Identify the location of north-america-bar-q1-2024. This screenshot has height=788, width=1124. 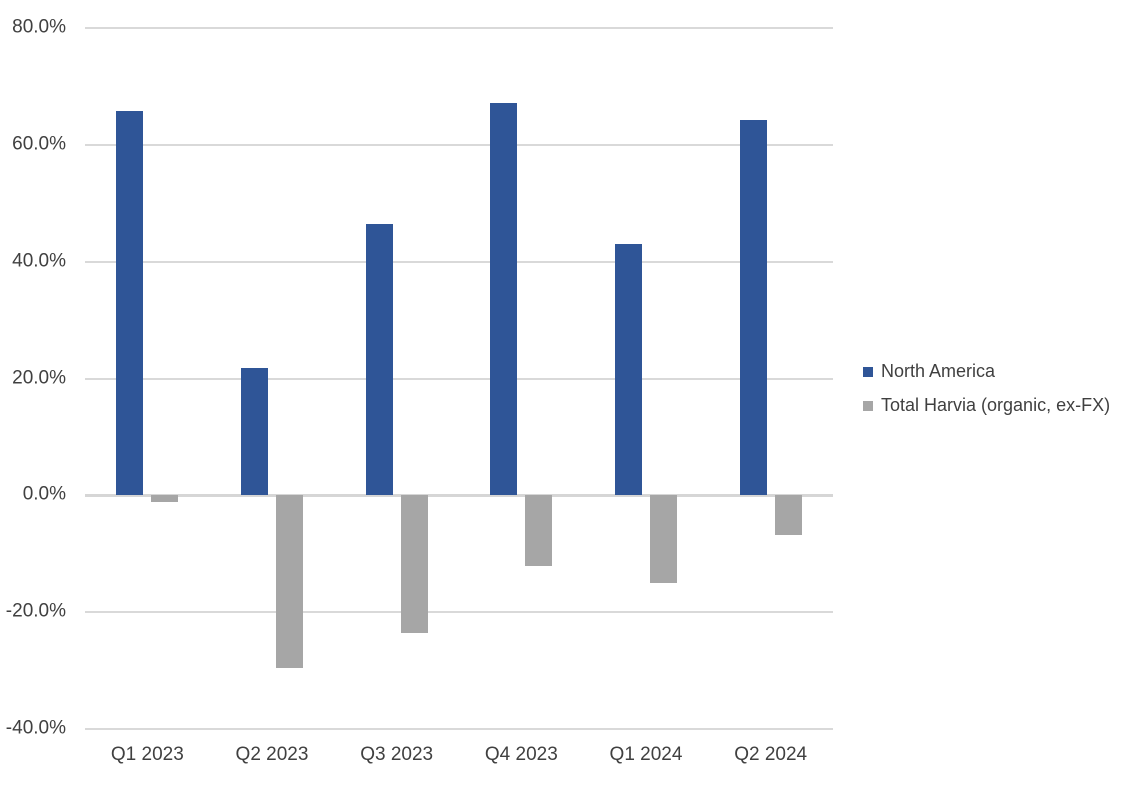
(628, 369).